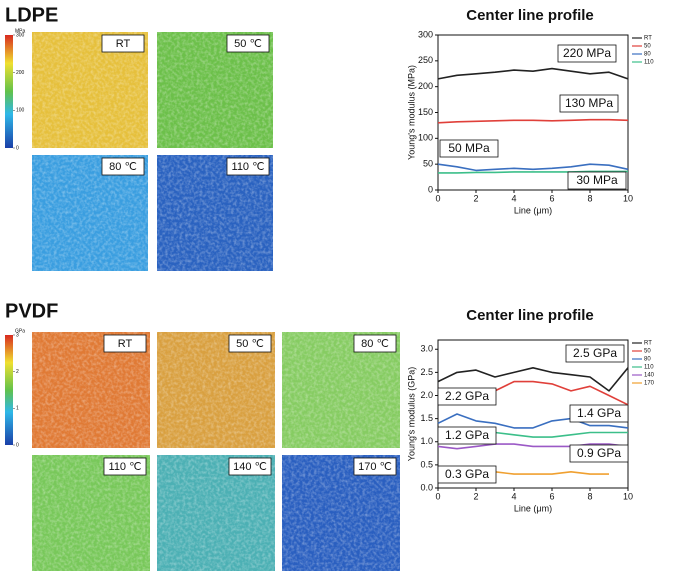 This screenshot has height=579, width=673. I want to click on y-tick-label: 50, so click(428, 164).